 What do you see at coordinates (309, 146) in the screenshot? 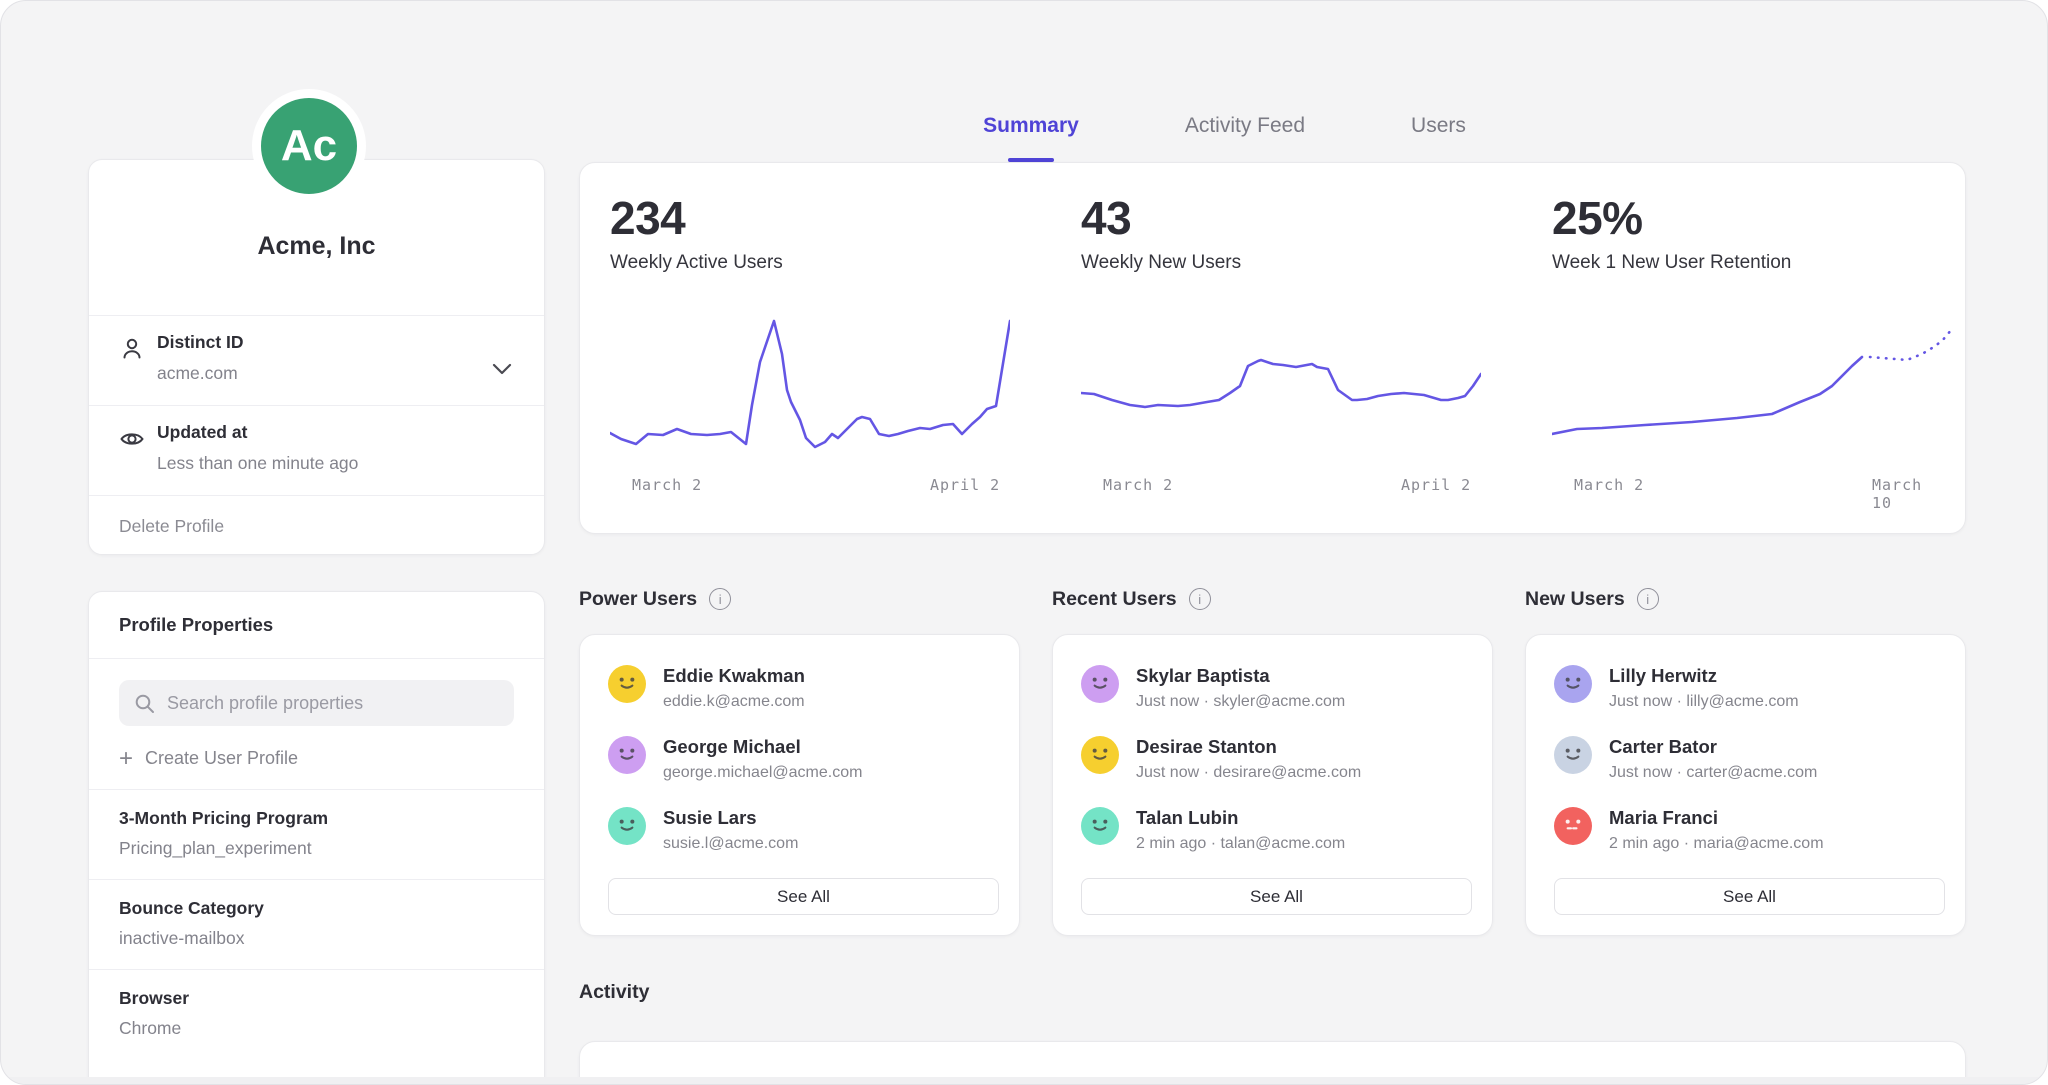
I see `company-avatar: Ac` at bounding box center [309, 146].